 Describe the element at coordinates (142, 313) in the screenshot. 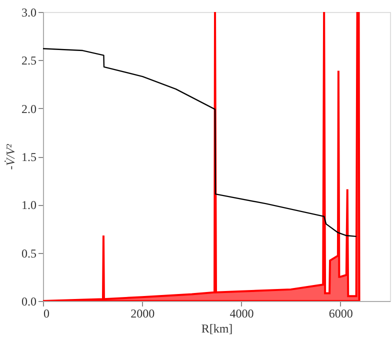

I see `x-tick-label: 2000` at that location.